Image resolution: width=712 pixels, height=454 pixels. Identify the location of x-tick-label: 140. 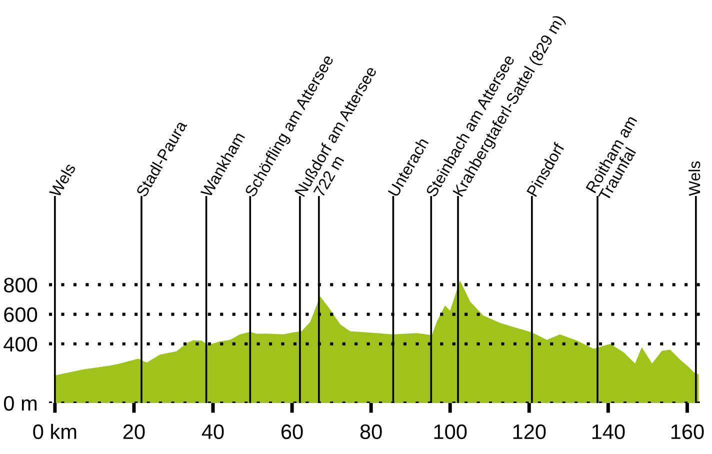
(608, 432).